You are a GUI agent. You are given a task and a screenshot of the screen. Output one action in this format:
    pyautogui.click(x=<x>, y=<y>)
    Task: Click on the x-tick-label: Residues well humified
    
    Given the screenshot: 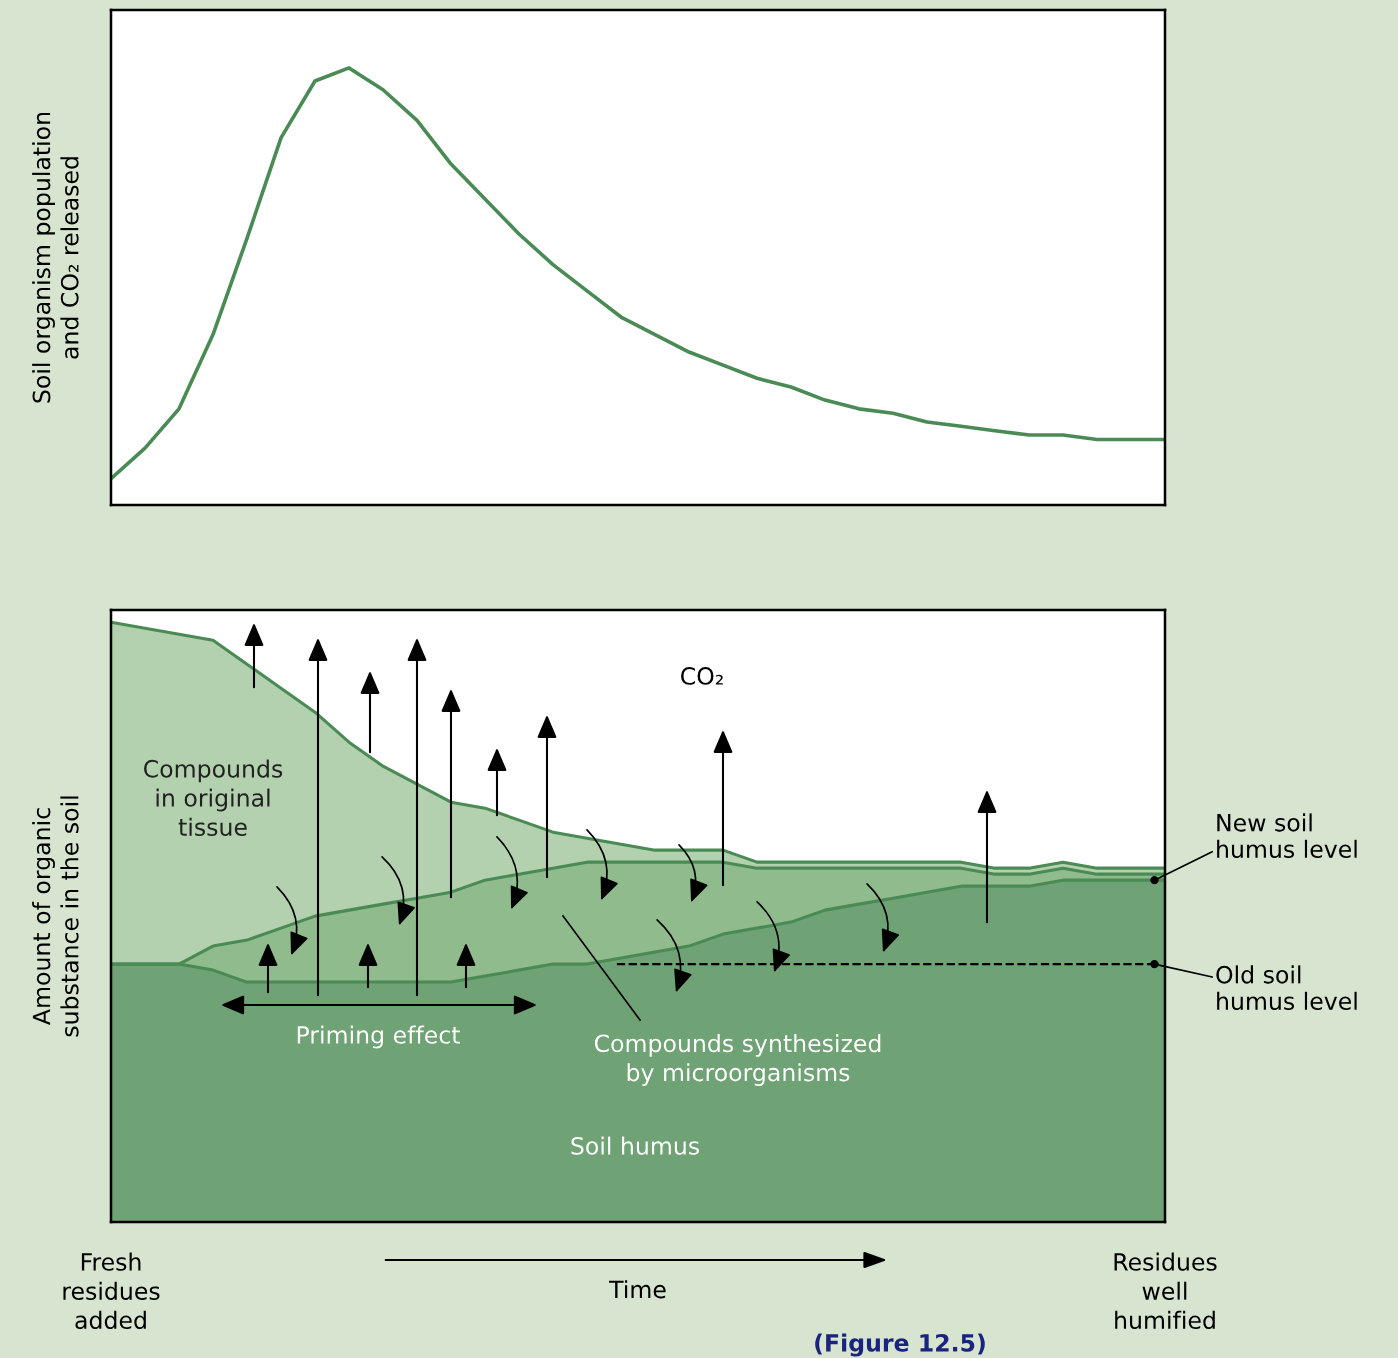 What is the action you would take?
    pyautogui.click(x=1165, y=1291)
    